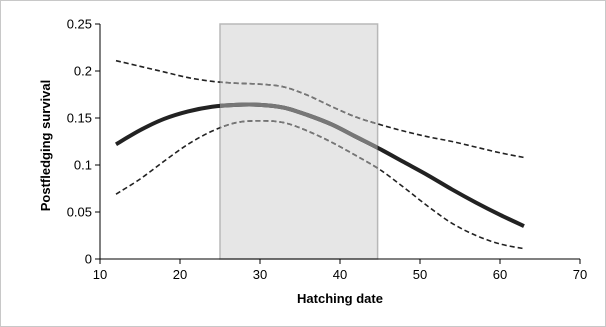  Describe the element at coordinates (88, 259) in the screenshot. I see `y-tick-label: 0` at that location.